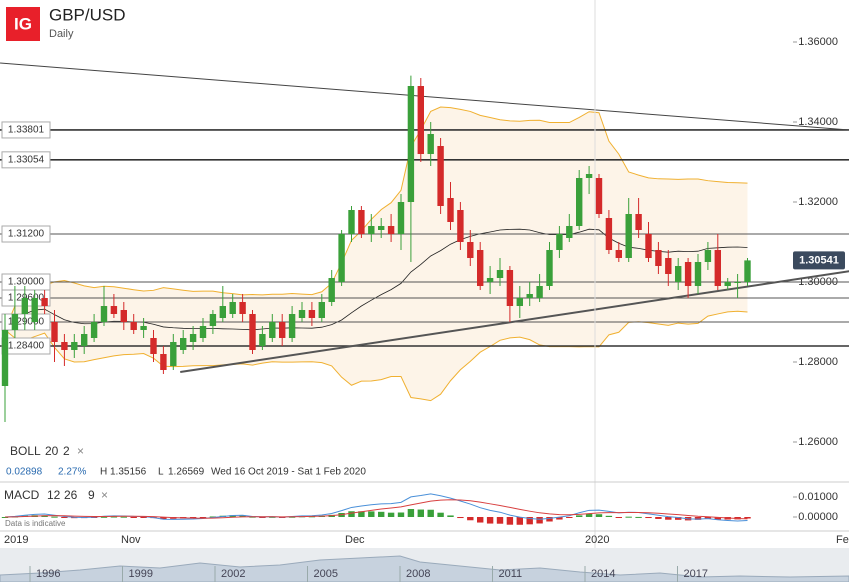  I want to click on change: 0.02898, so click(24, 472).